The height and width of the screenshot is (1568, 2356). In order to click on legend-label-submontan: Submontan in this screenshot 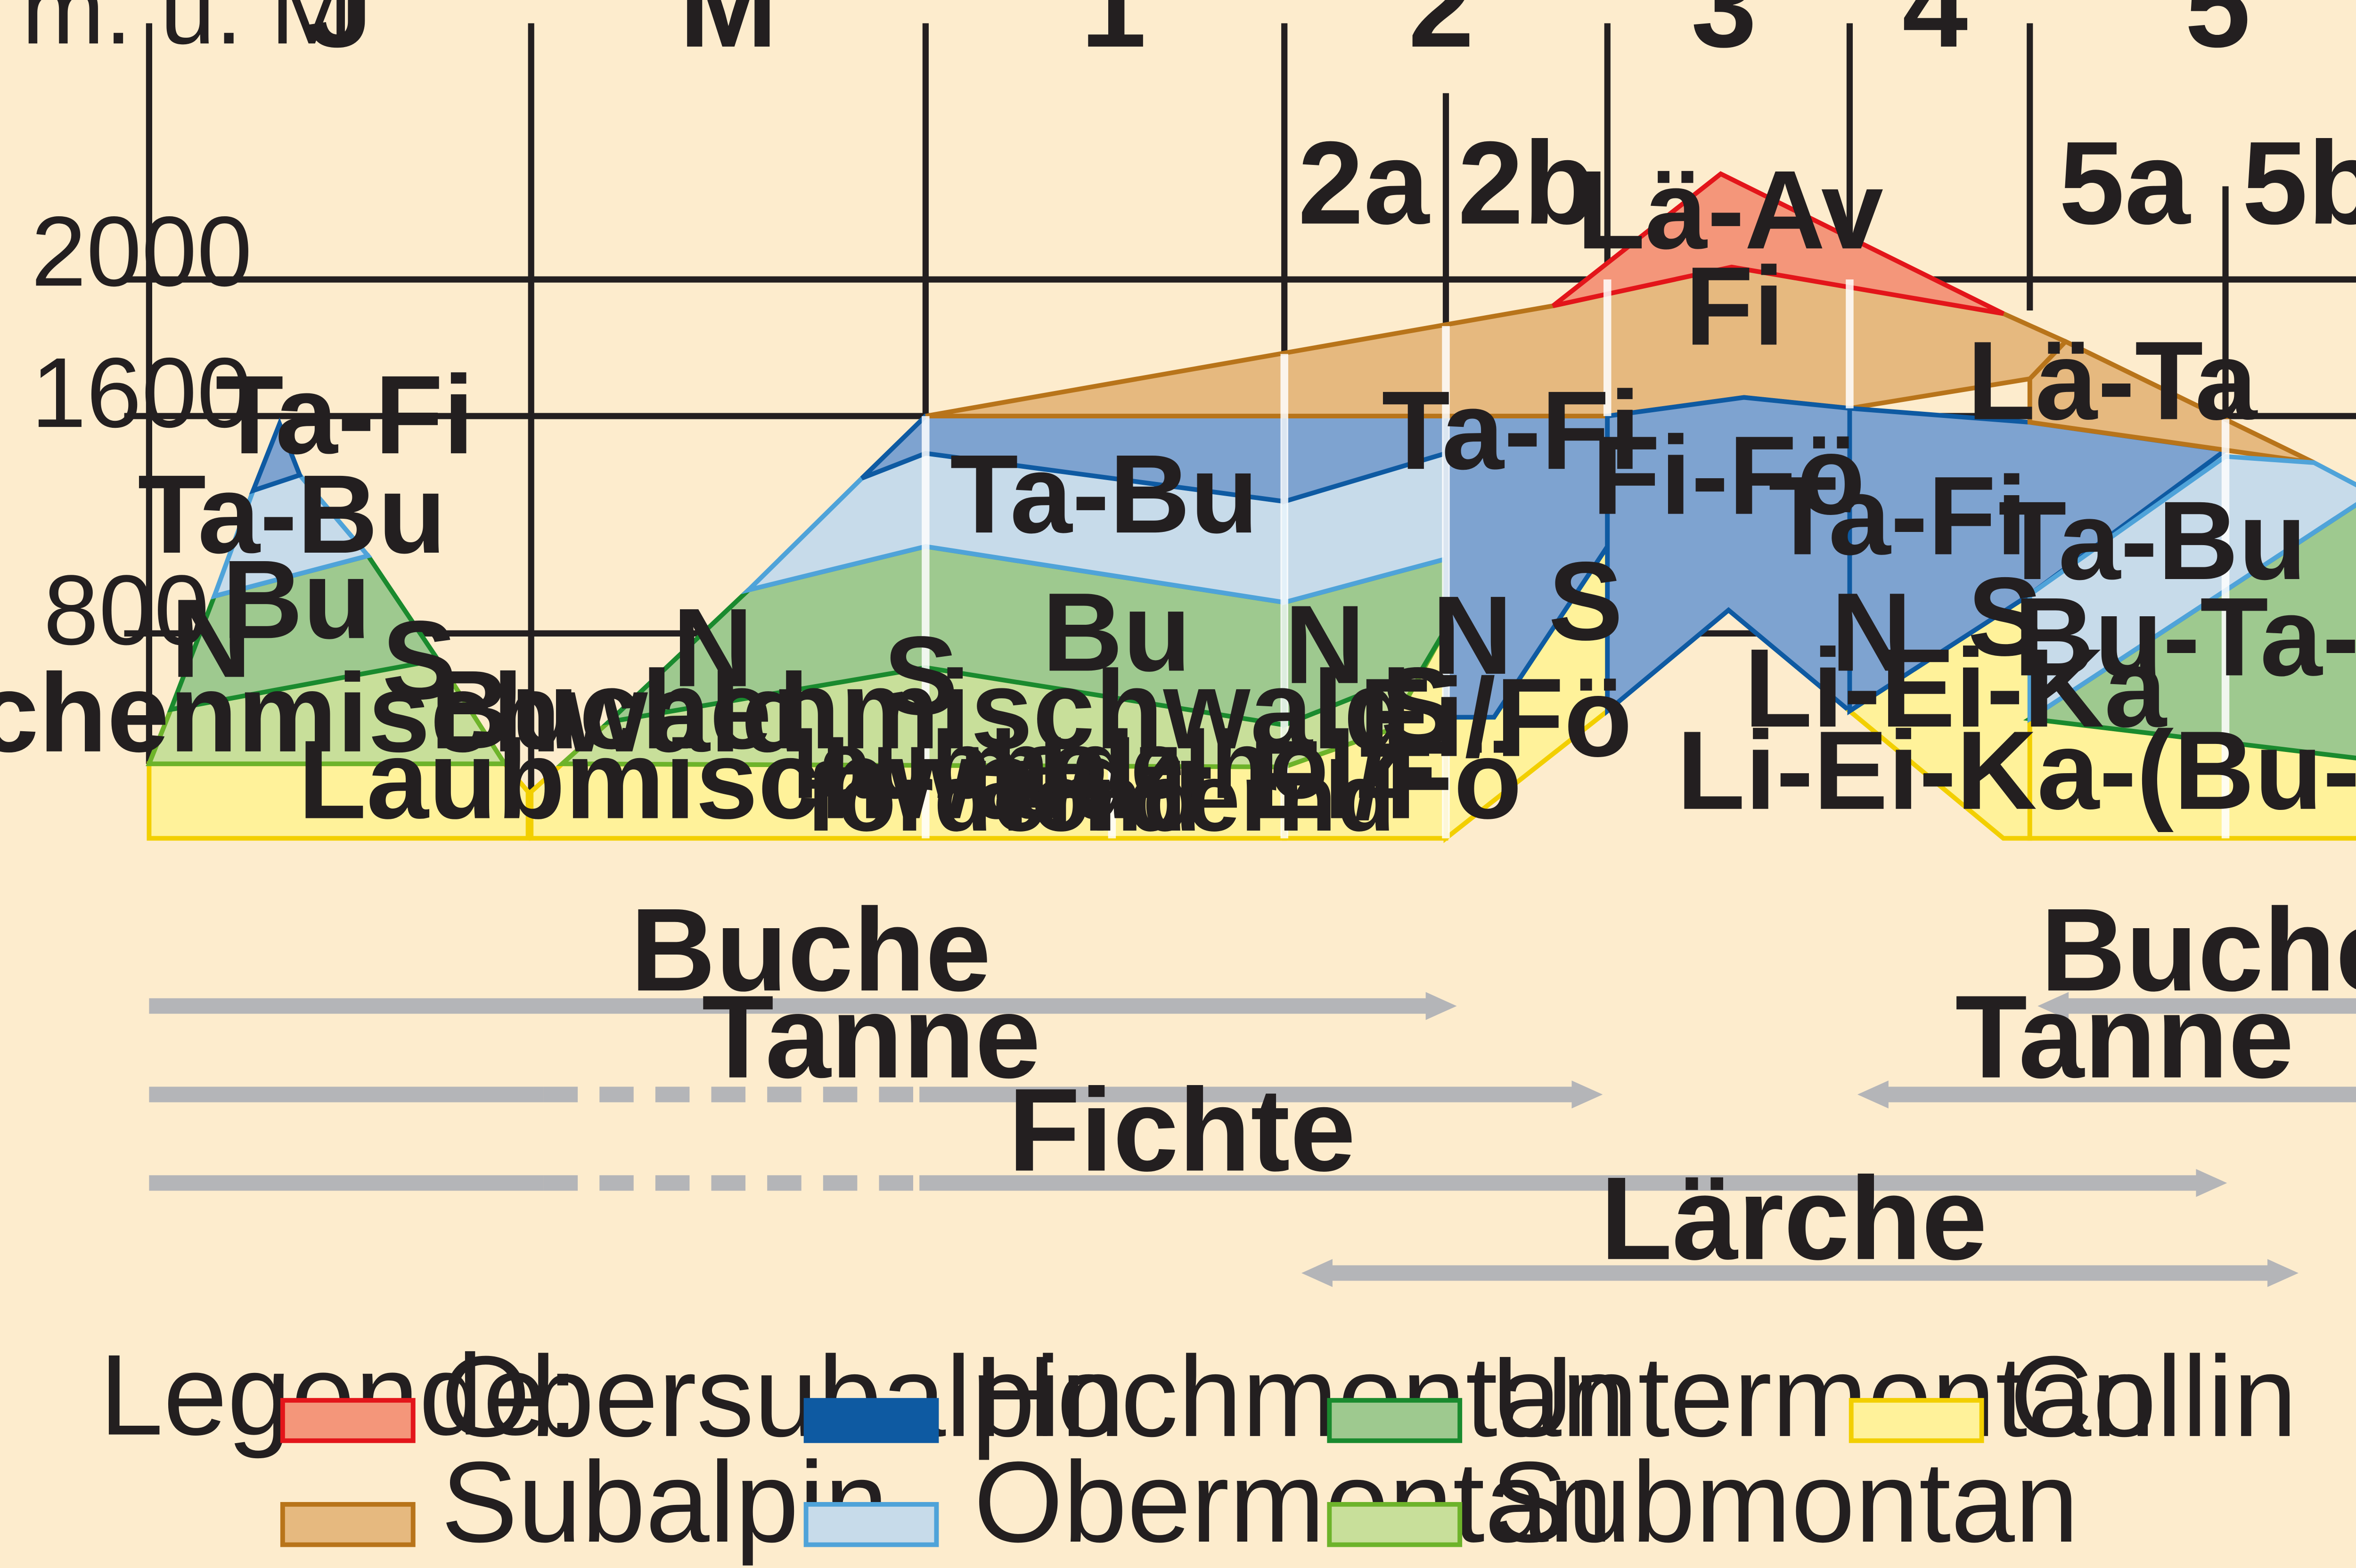, I will do `click(1784, 1501)`.